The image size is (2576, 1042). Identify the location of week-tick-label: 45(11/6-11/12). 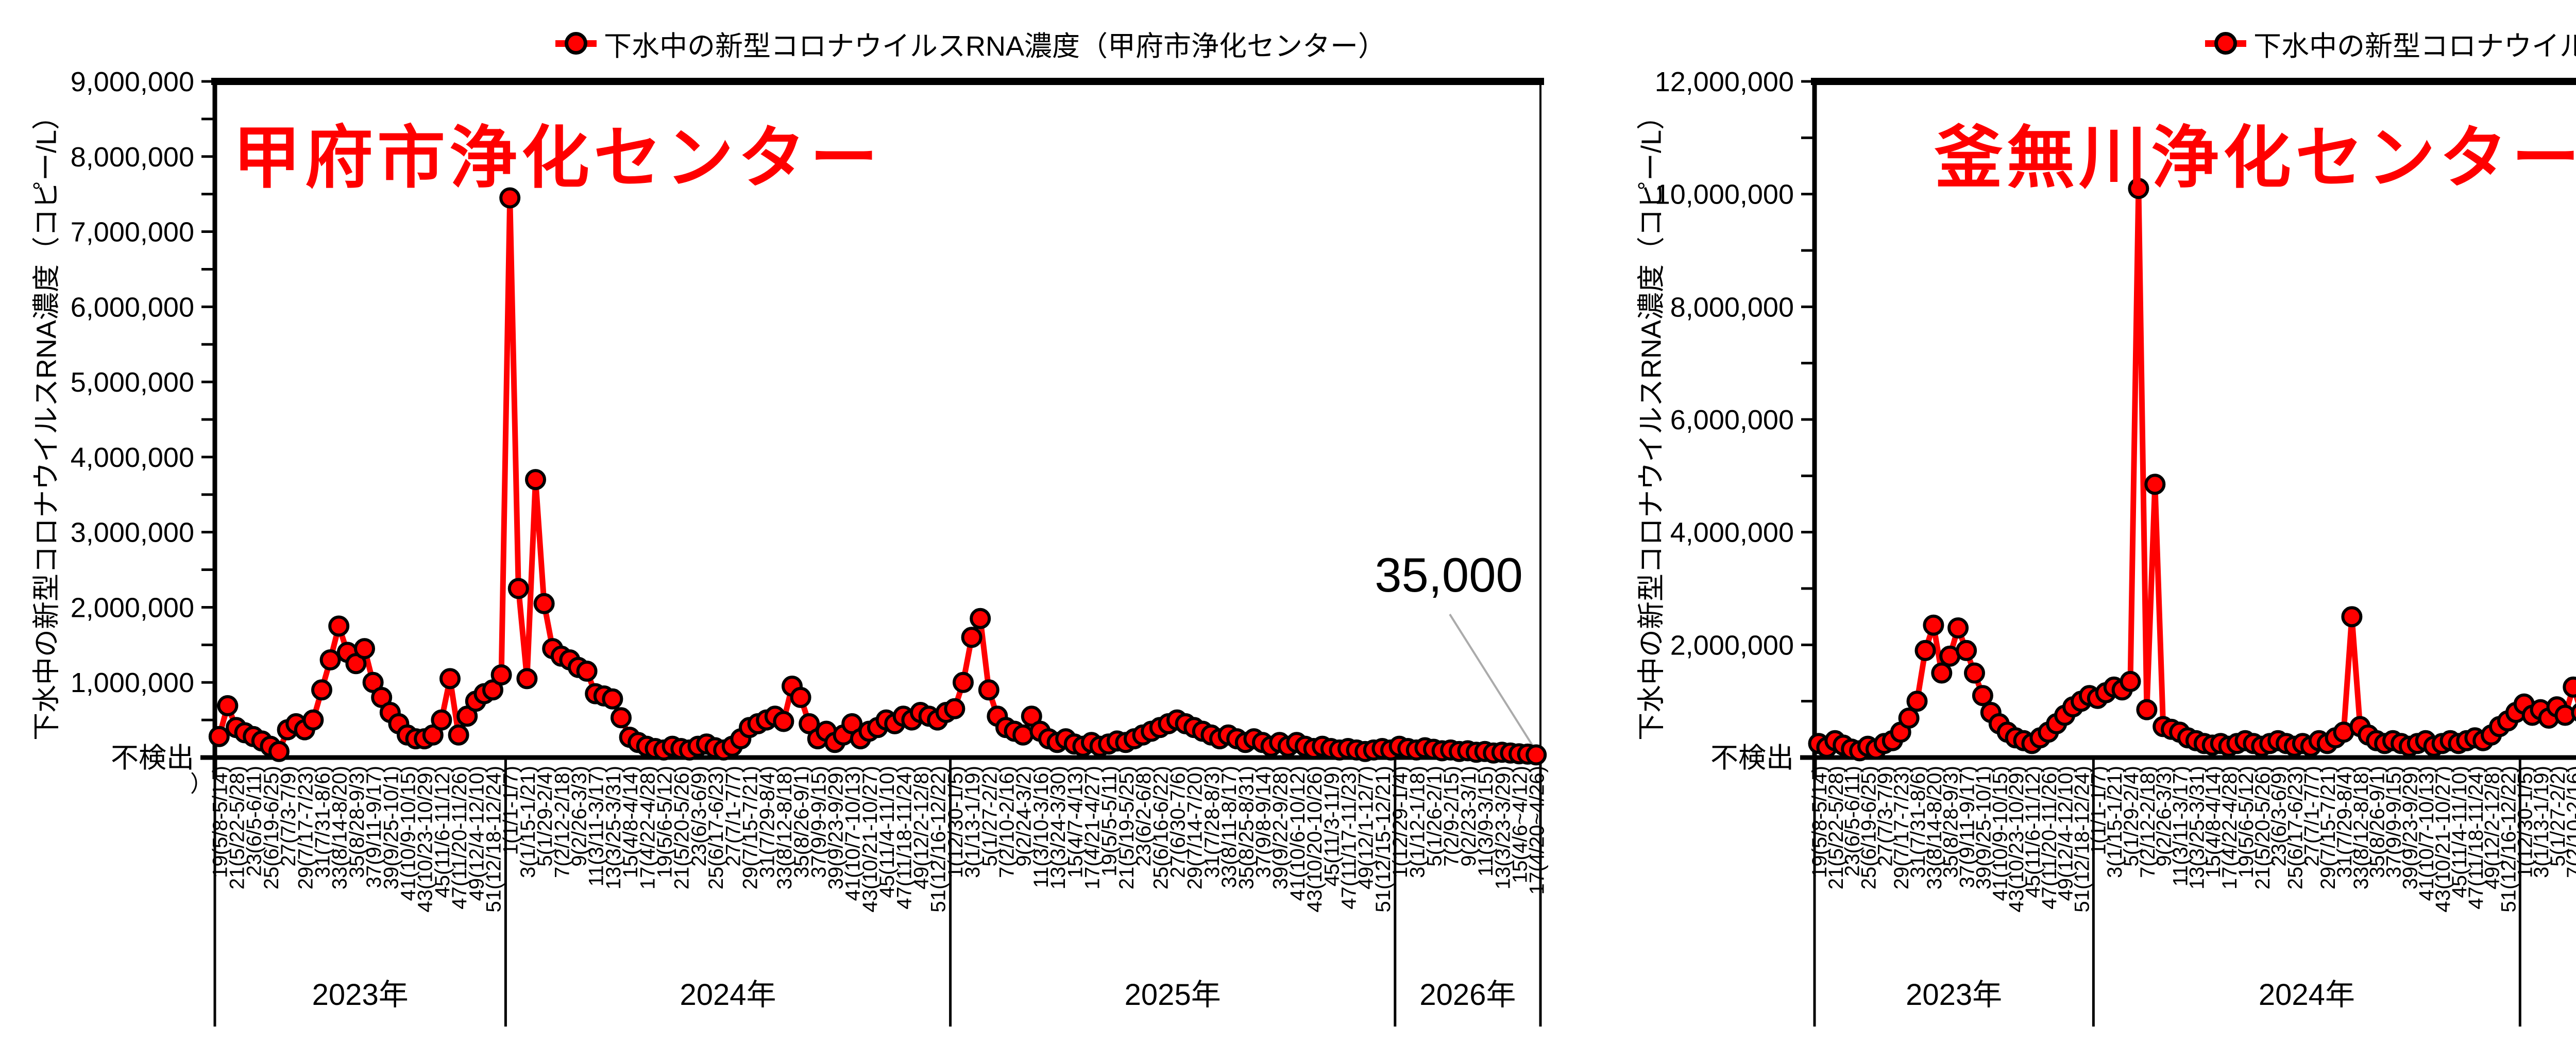
(2033, 832).